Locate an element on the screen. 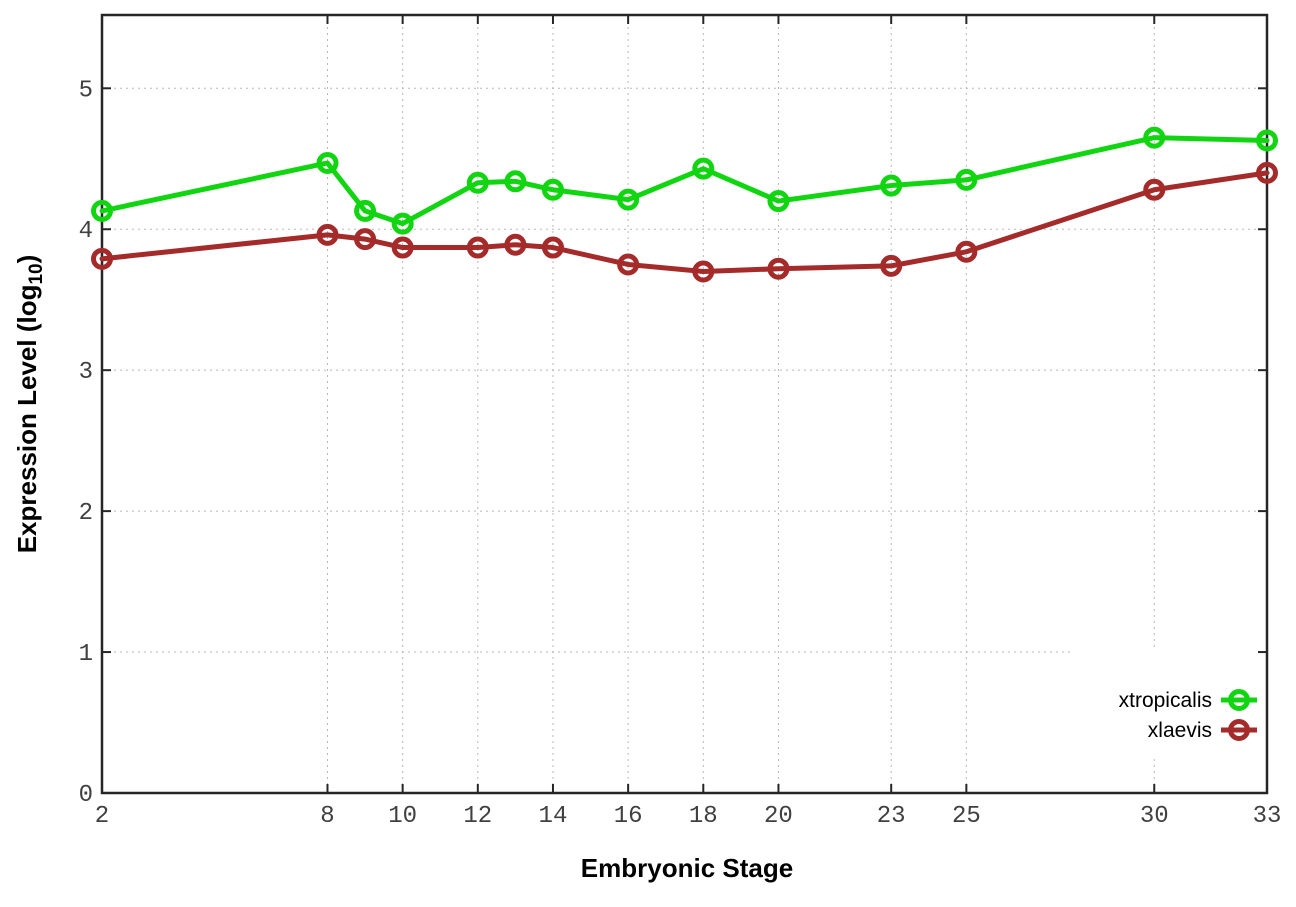  x-tick-label: 33 is located at coordinates (1267, 816).